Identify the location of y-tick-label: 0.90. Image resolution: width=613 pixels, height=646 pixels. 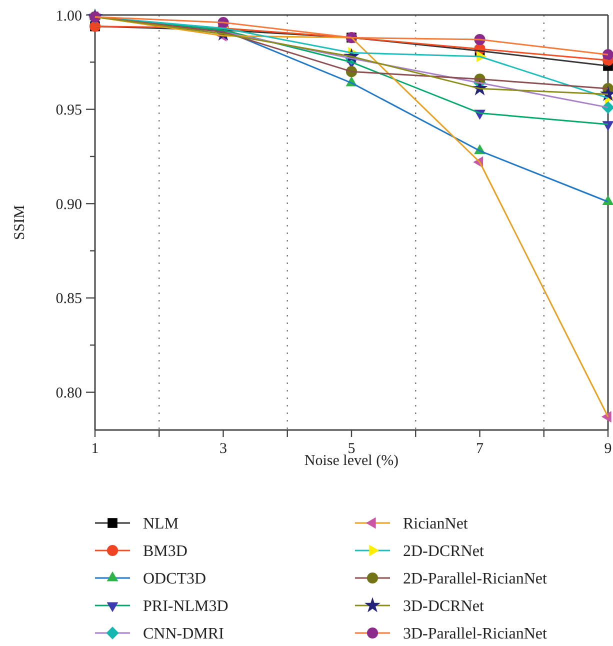
(69, 204).